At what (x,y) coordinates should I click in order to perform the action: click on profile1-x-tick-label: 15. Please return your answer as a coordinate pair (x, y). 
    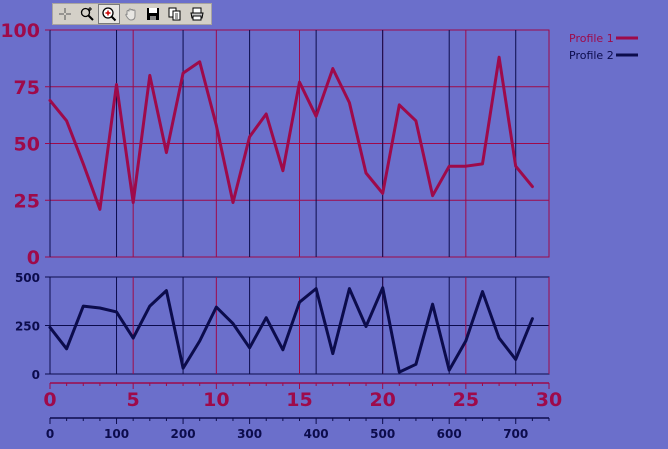
    Looking at the image, I should click on (299, 400).